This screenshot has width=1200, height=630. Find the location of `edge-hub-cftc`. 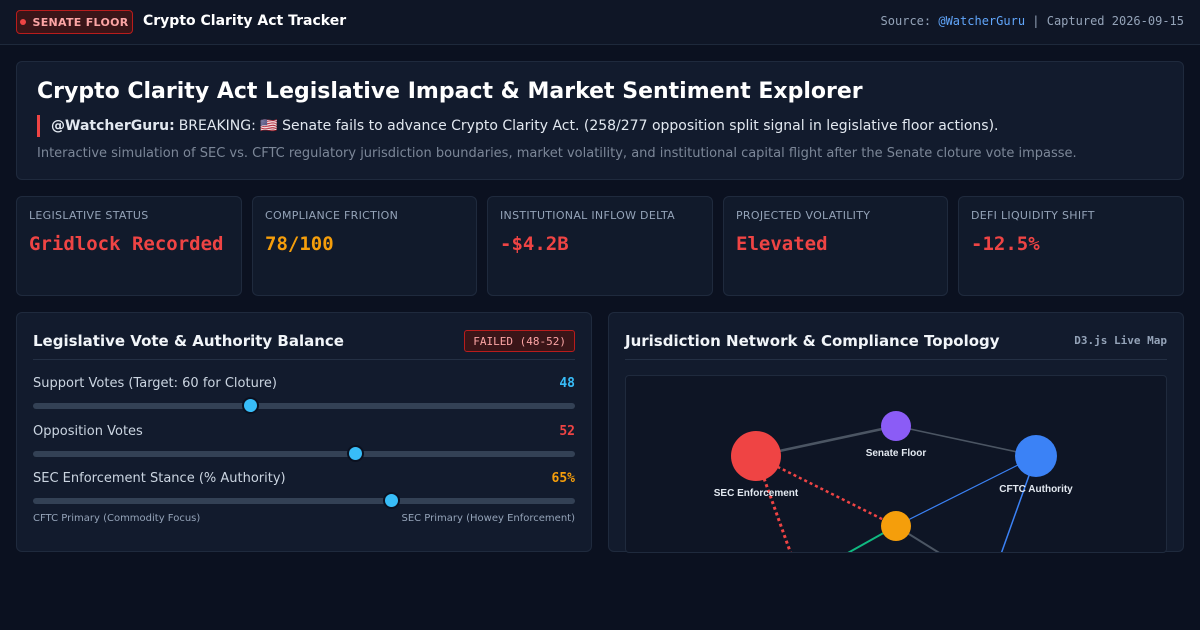

edge-hub-cftc is located at coordinates (966, 491).